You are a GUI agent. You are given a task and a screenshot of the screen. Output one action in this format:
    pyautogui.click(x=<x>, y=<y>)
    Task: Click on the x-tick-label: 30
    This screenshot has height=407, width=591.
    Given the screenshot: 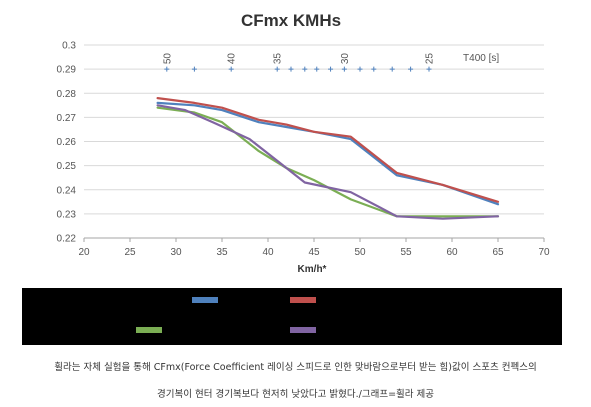 What is the action you would take?
    pyautogui.click(x=176, y=252)
    